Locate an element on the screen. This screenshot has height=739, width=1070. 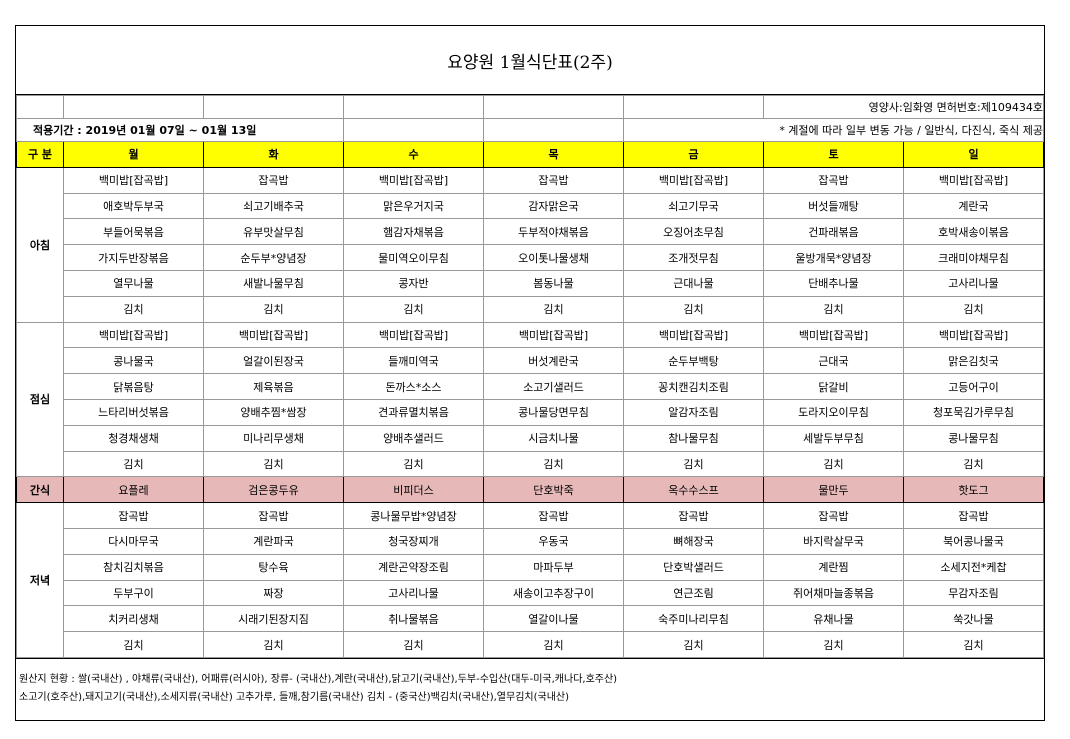
menu-item: 두부적야채볶음 is located at coordinates (553, 232).